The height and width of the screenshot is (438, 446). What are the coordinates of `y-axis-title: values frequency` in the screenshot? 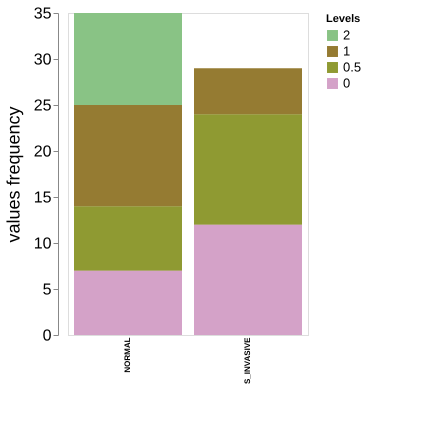 It's located at (14, 174).